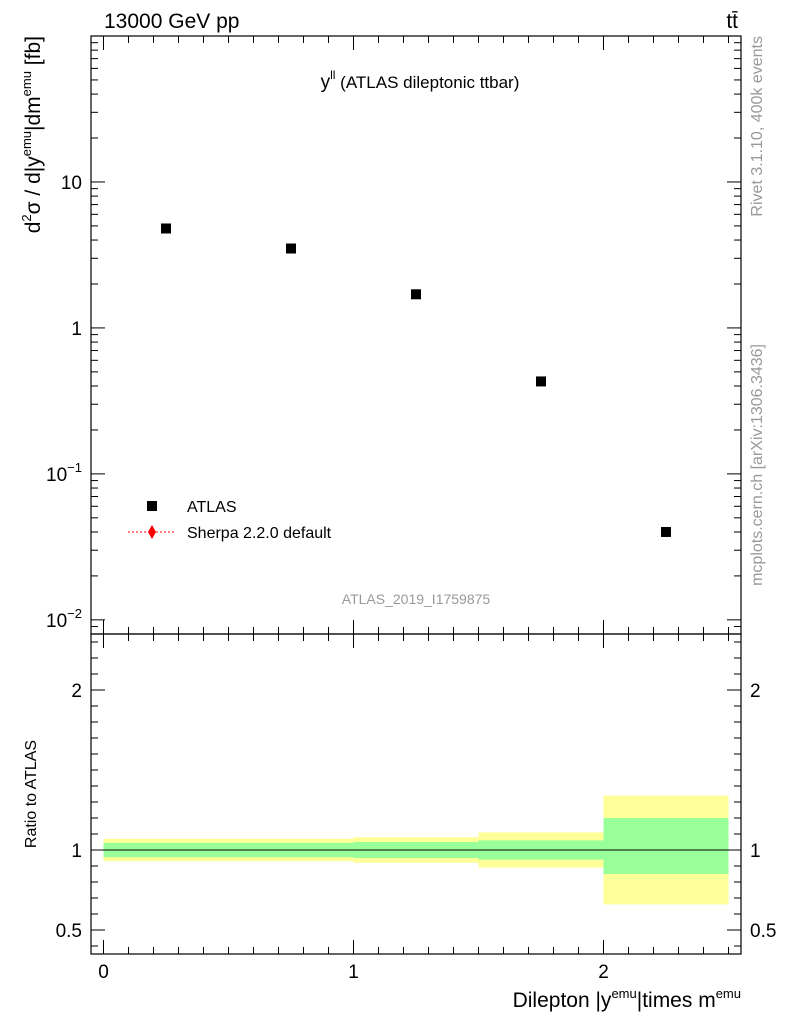  Describe the element at coordinates (152, 532) in the screenshot. I see `legend-marker-sherpa` at that location.